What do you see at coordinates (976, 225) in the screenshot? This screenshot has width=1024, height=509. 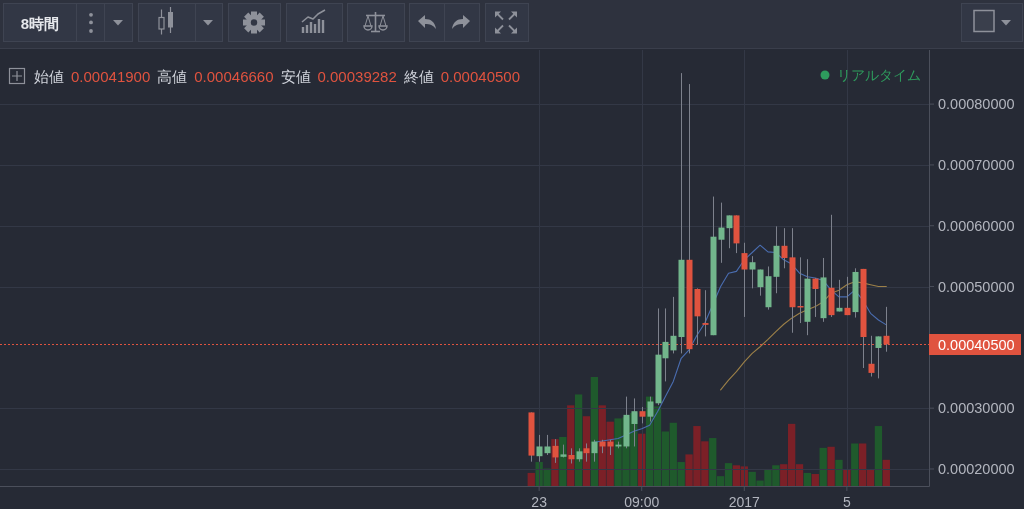 I see `y-tick-label: 0.00060000` at bounding box center [976, 225].